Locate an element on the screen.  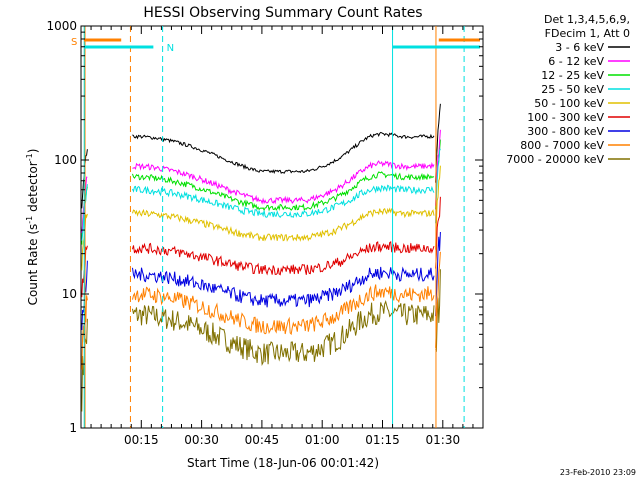
legend-entry-label: 800 - 7000 keV is located at coordinates (562, 145).